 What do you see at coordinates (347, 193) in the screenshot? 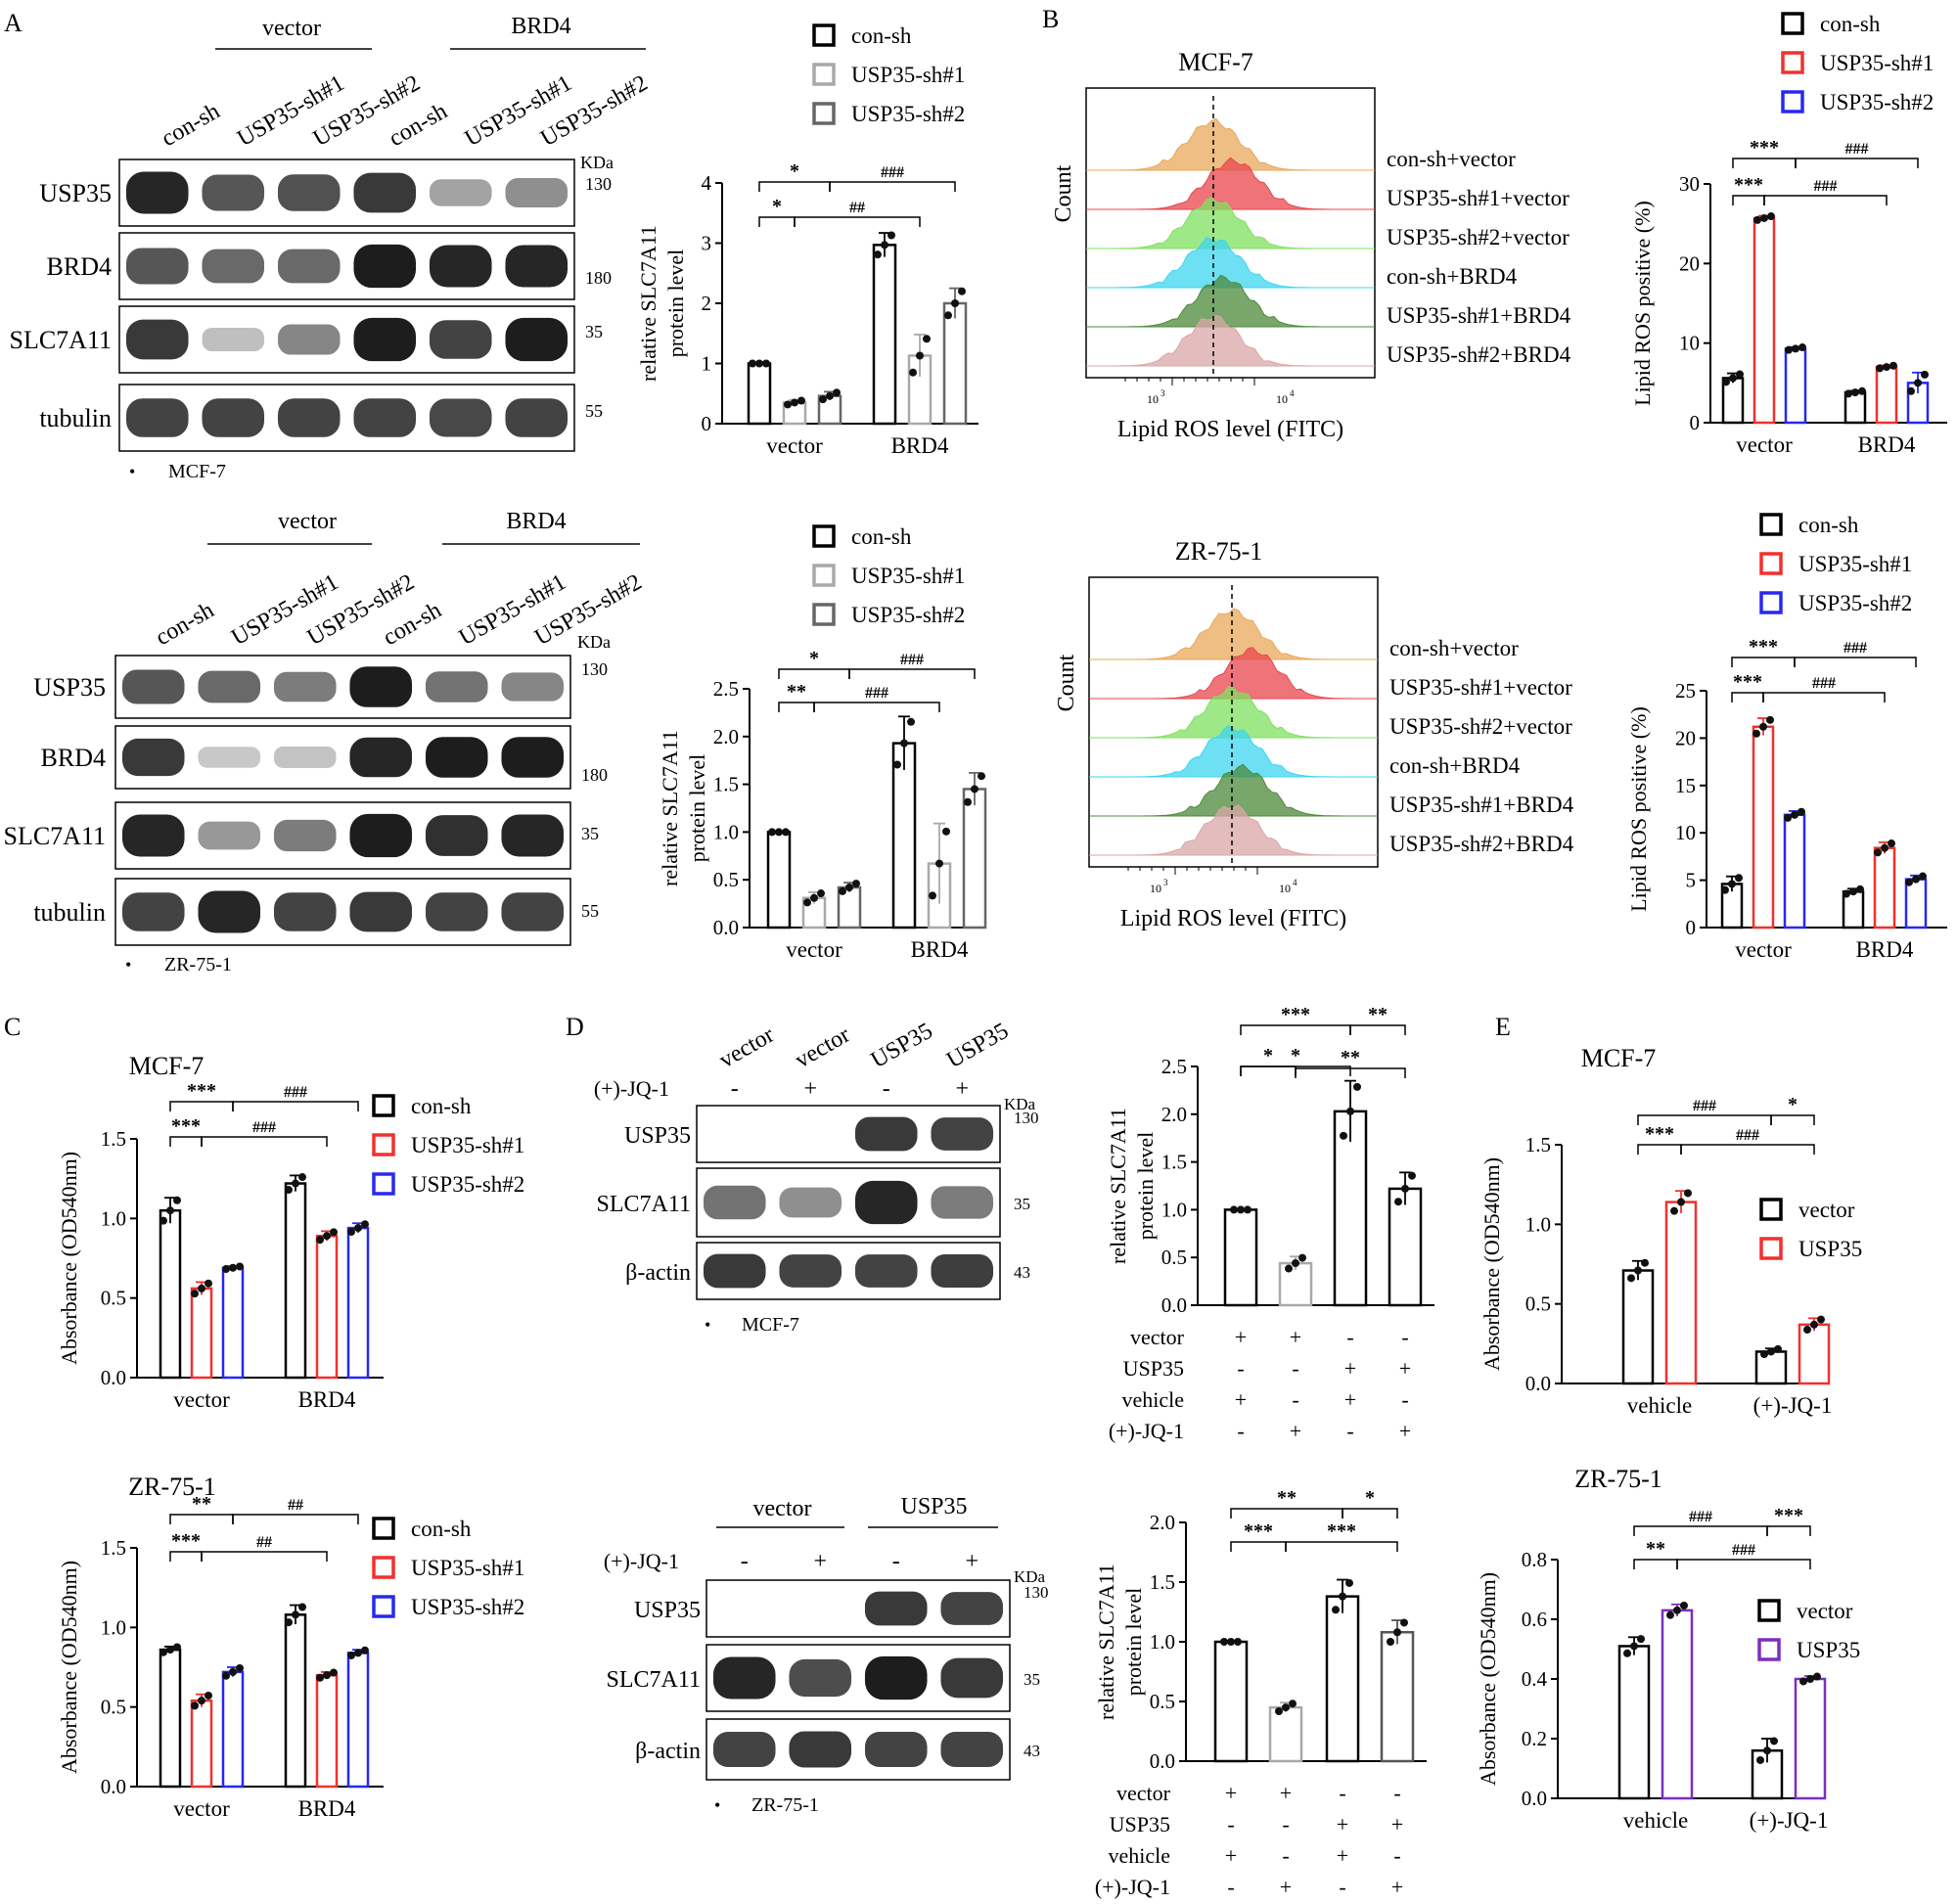
I see `blot-frame` at bounding box center [347, 193].